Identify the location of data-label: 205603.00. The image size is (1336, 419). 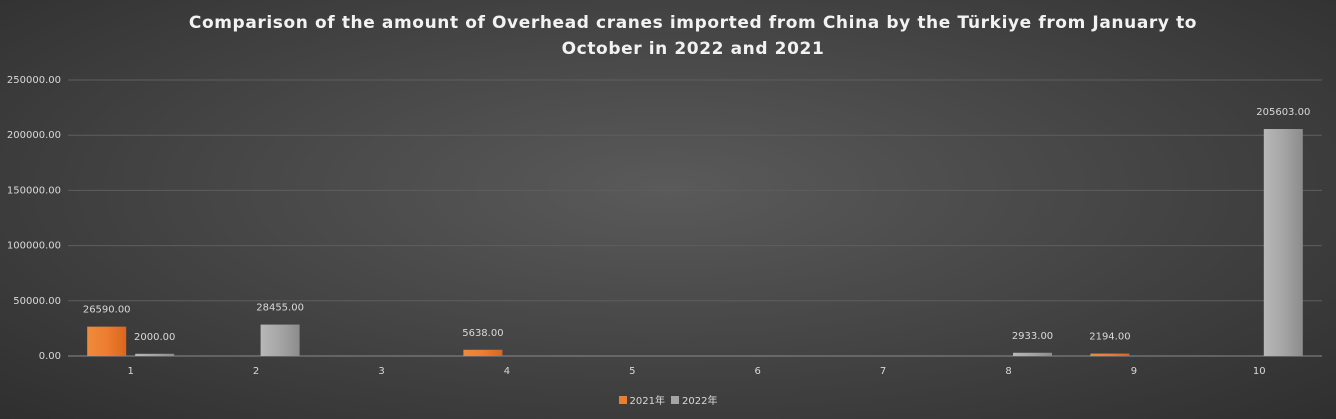
(1283, 112).